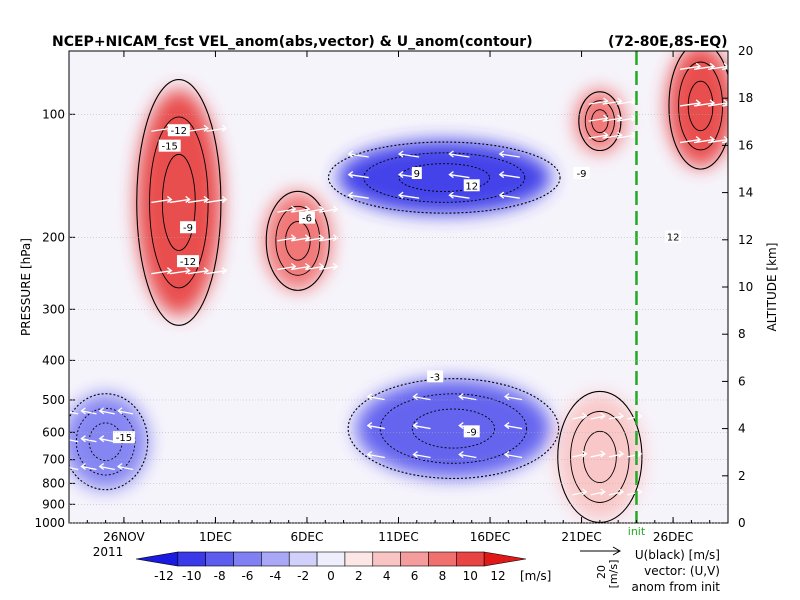 This screenshot has width=800, height=600. What do you see at coordinates (192, 576) in the screenshot?
I see `colorbar-label-1: -10` at bounding box center [192, 576].